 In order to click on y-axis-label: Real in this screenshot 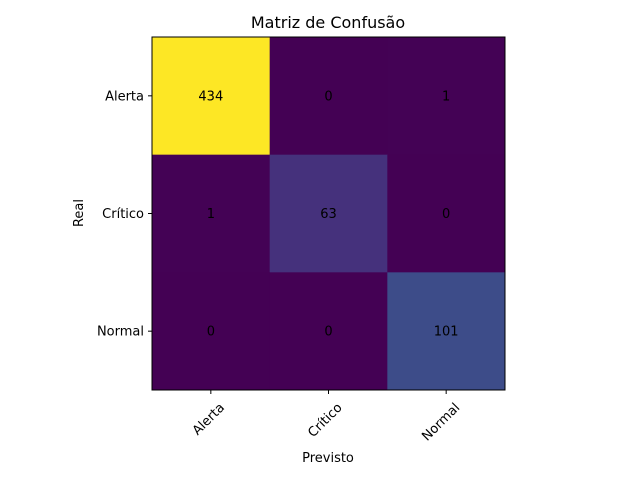, I will do `click(79, 213)`.